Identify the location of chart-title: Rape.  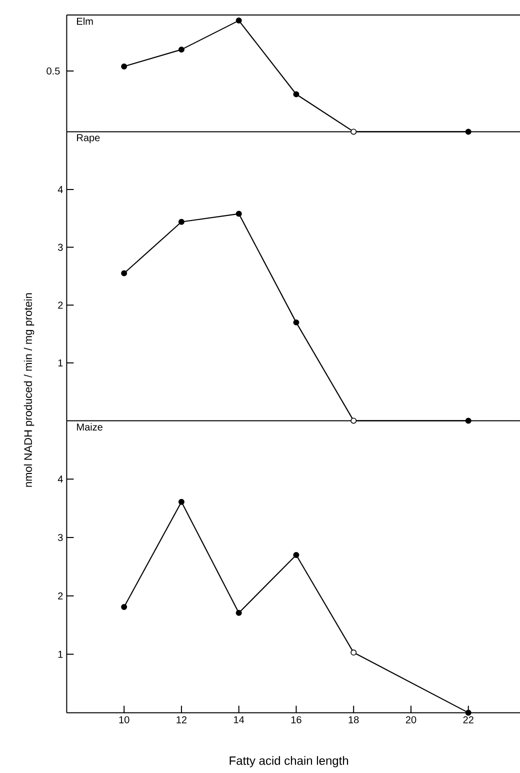
(88, 139).